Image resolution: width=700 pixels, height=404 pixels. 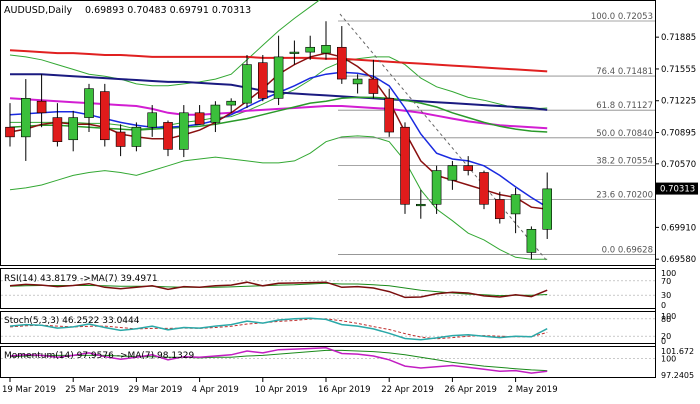 I want to click on rsi-line, so click(x=278, y=290).